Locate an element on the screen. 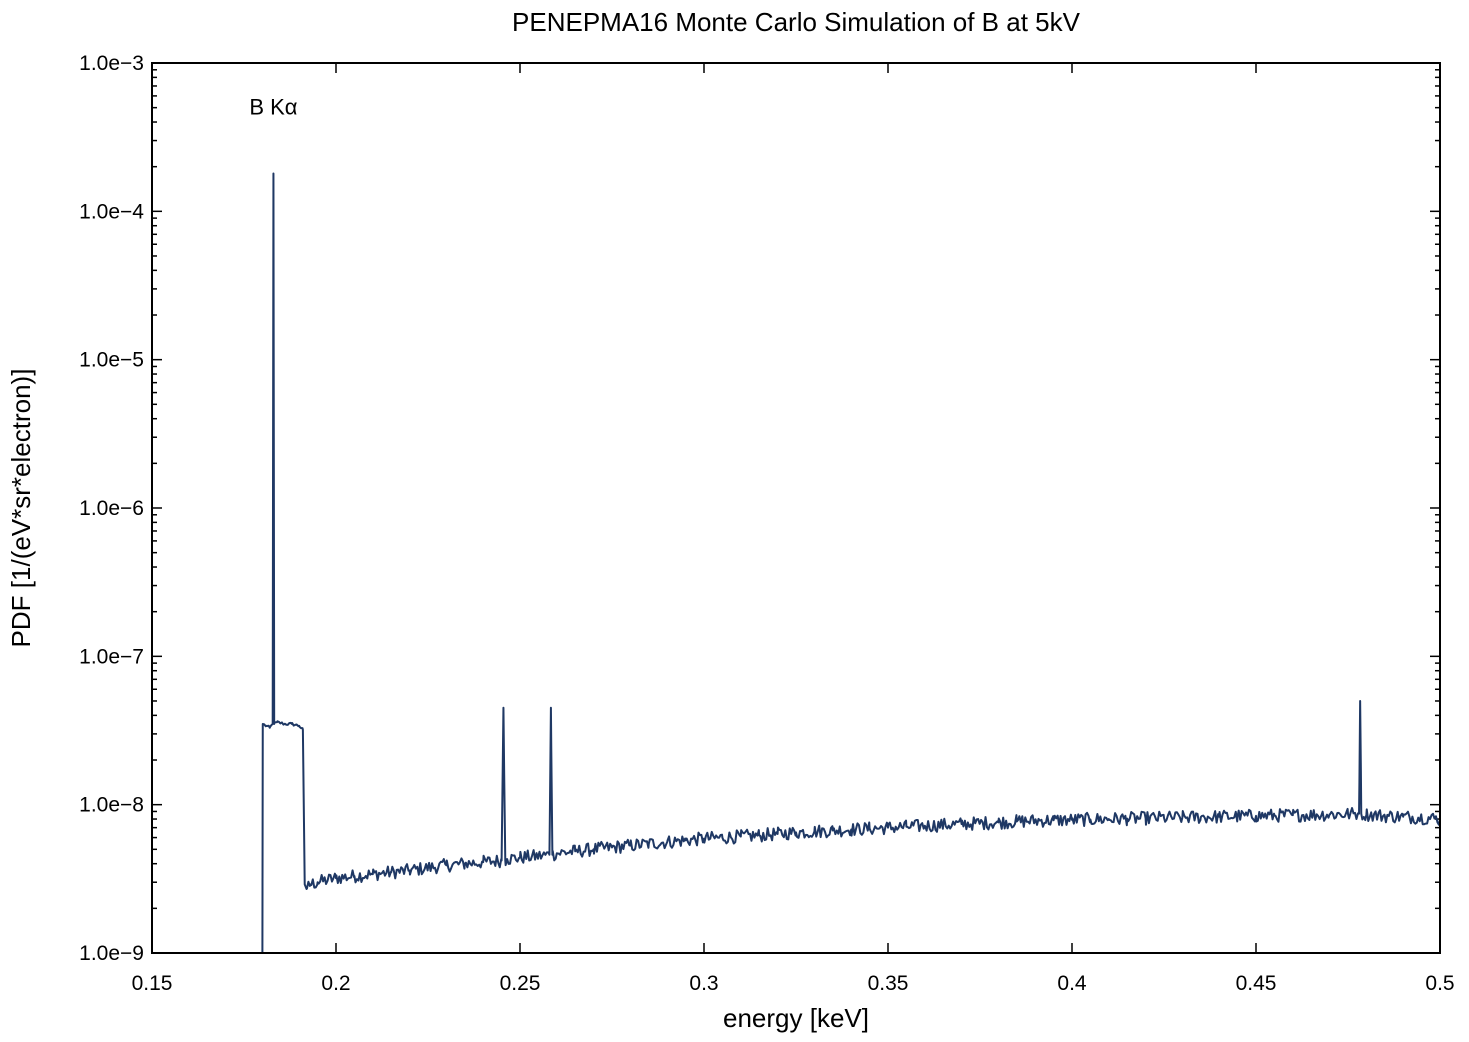 The width and height of the screenshot is (1469, 1042). x-tick-label: 0.35 is located at coordinates (888, 983).